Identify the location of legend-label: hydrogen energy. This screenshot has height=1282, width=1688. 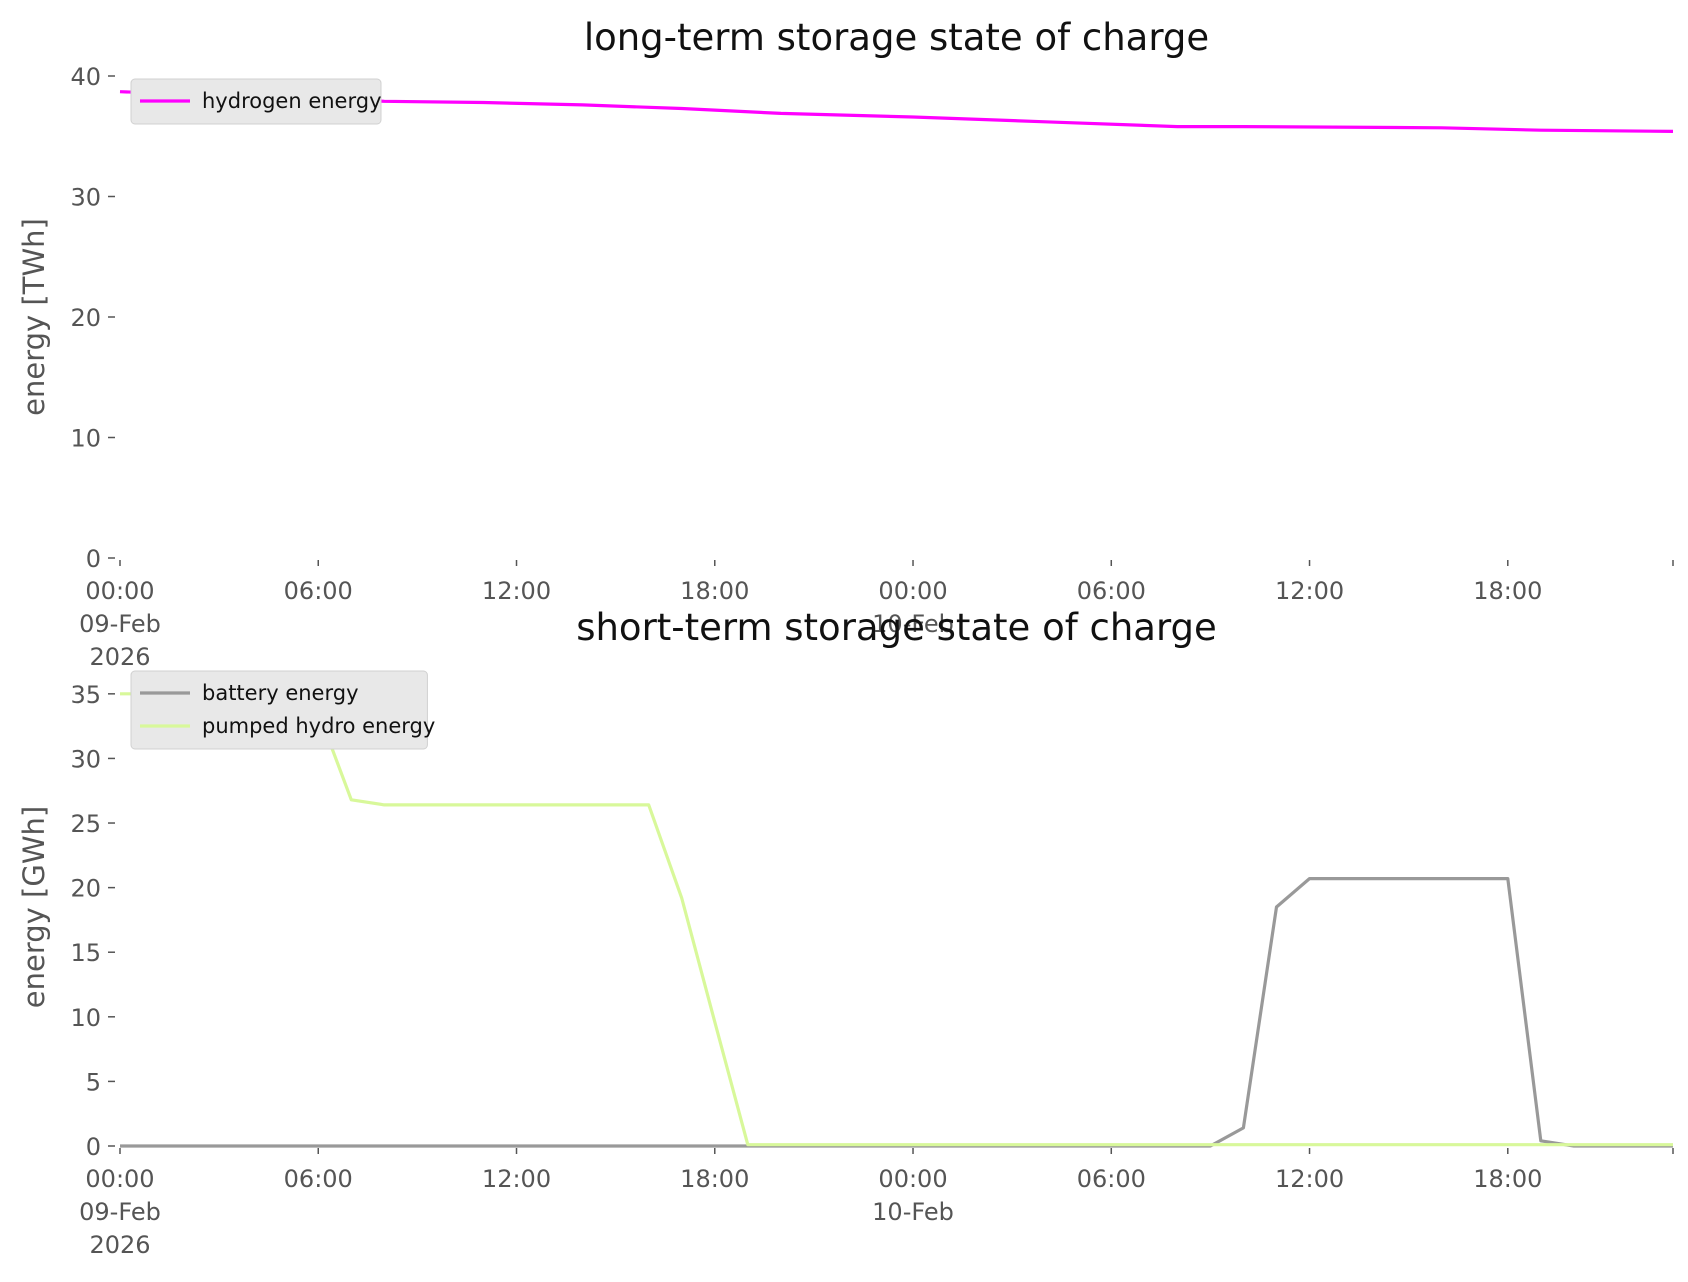
(292, 101).